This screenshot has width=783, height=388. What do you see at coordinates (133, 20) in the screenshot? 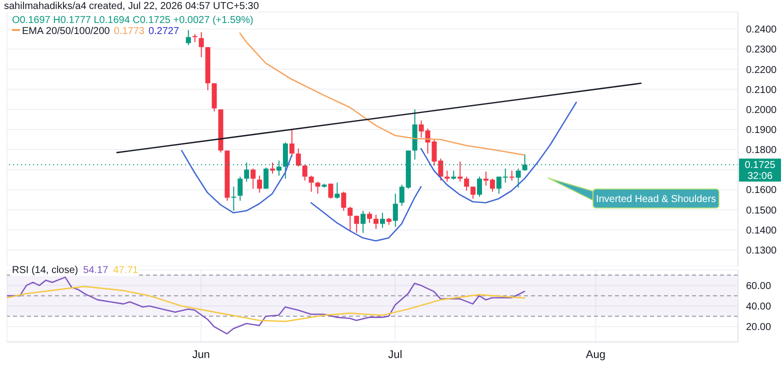
I see `annotation: O0.1697 H0.1777 L0.1694 C0.1725 +0.0027 (+1.59%)` at bounding box center [133, 20].